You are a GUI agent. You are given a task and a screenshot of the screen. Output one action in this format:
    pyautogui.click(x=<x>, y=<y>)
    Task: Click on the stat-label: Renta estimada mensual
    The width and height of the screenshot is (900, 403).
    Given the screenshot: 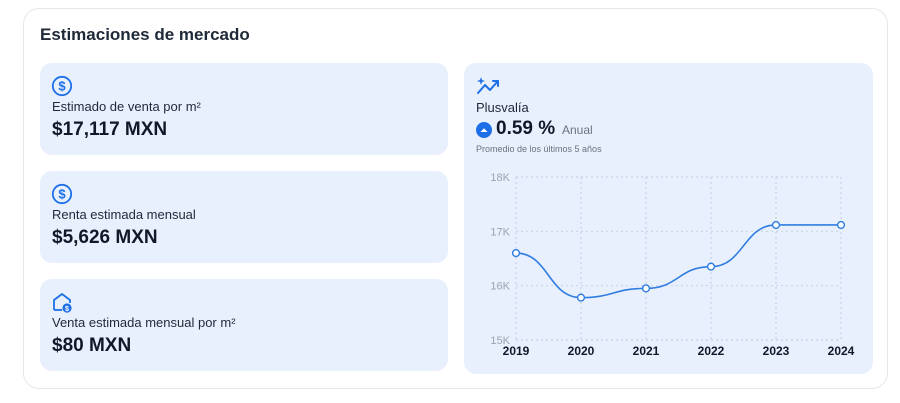 What is the action you would take?
    pyautogui.click(x=124, y=214)
    